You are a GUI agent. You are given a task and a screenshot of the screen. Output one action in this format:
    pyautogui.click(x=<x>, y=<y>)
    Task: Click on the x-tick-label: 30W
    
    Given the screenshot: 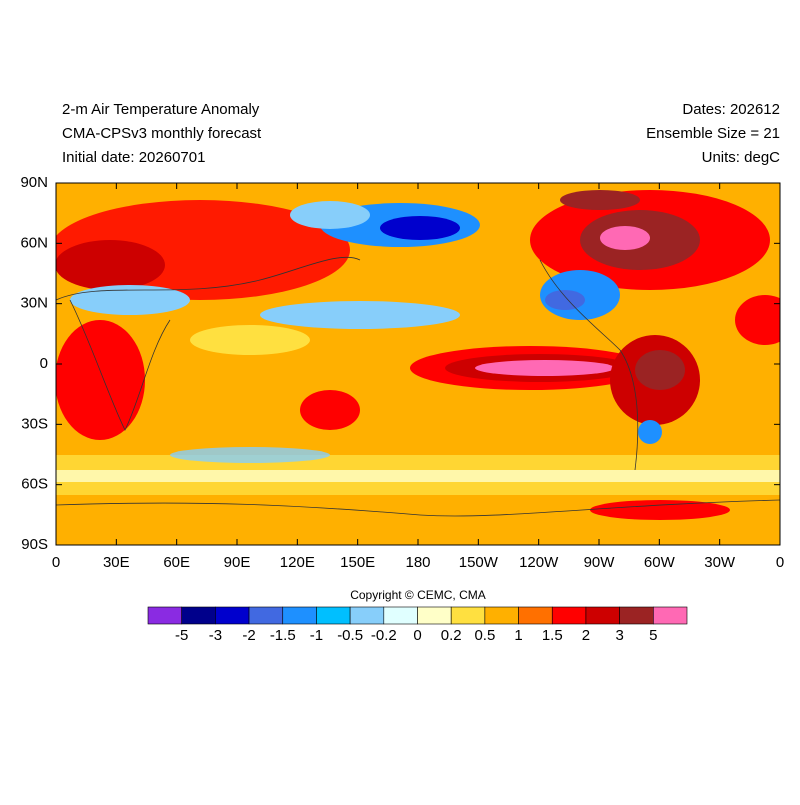 What is the action you would take?
    pyautogui.click(x=720, y=562)
    